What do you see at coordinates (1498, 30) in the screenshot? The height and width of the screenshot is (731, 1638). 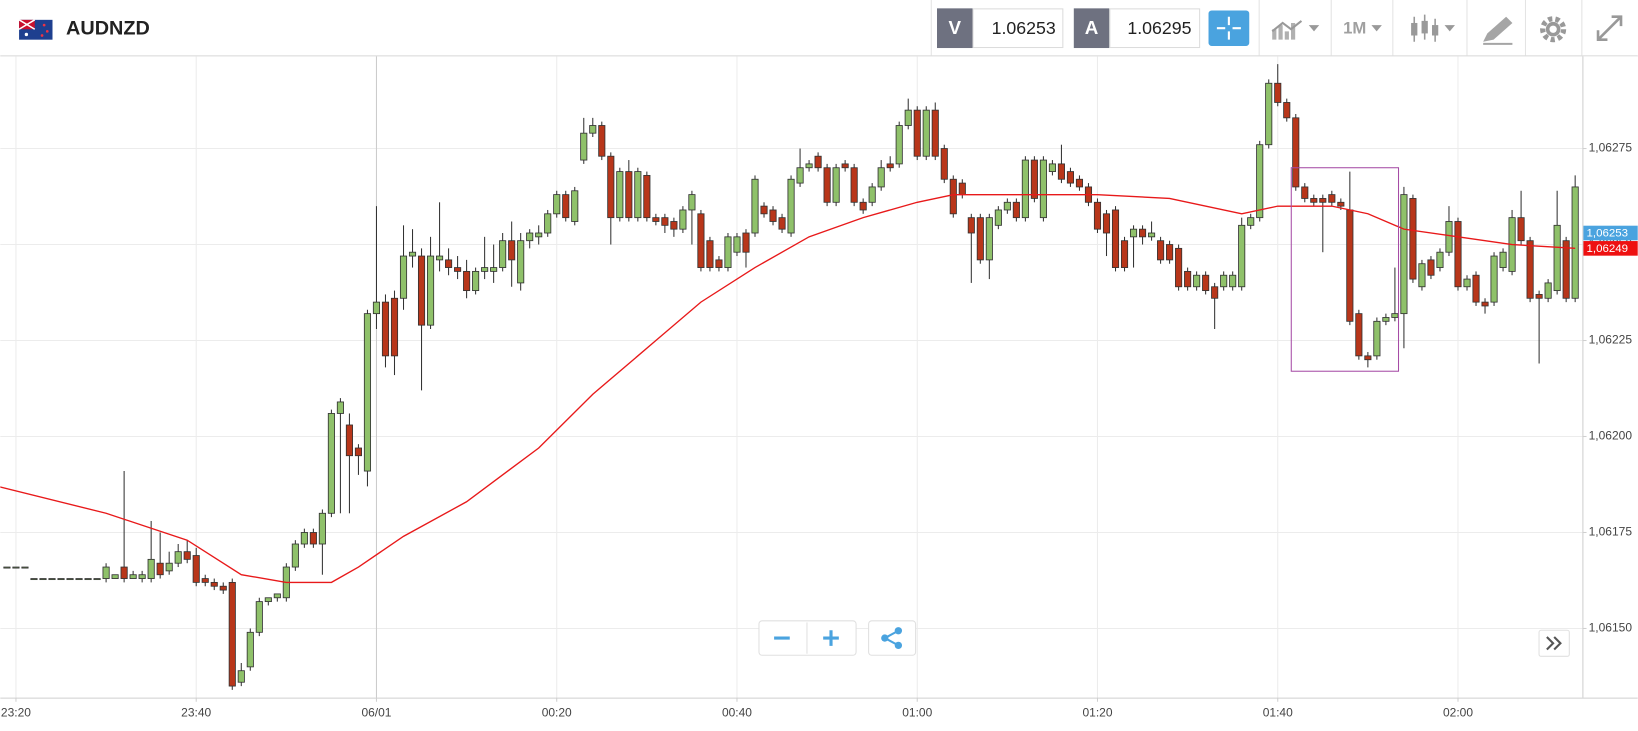 I see `draw-tool-button` at bounding box center [1498, 30].